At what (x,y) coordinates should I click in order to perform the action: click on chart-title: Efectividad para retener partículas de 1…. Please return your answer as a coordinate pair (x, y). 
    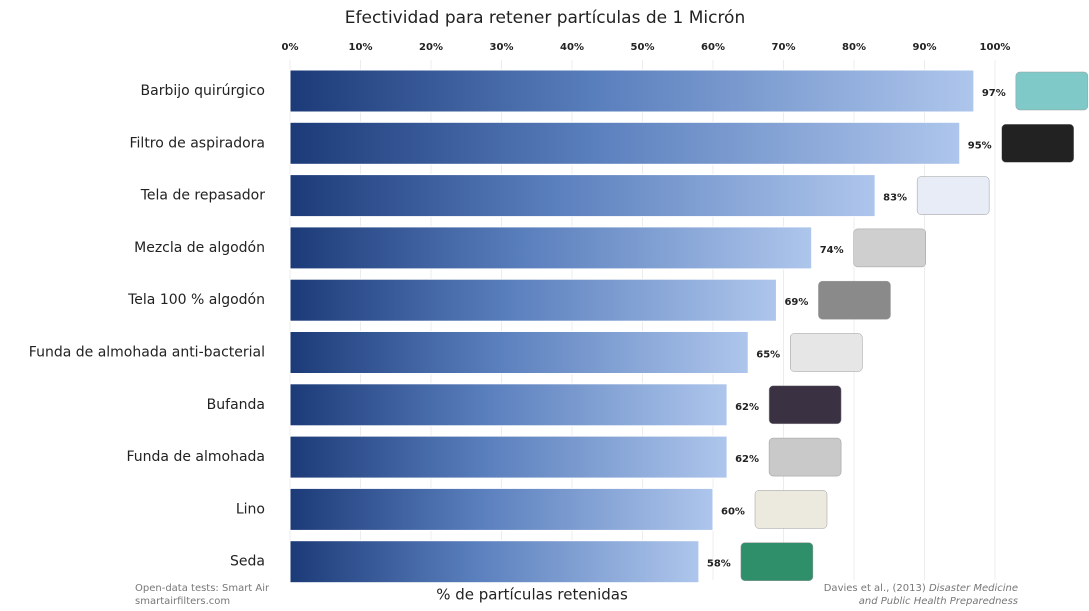
    Looking at the image, I should click on (545, 18).